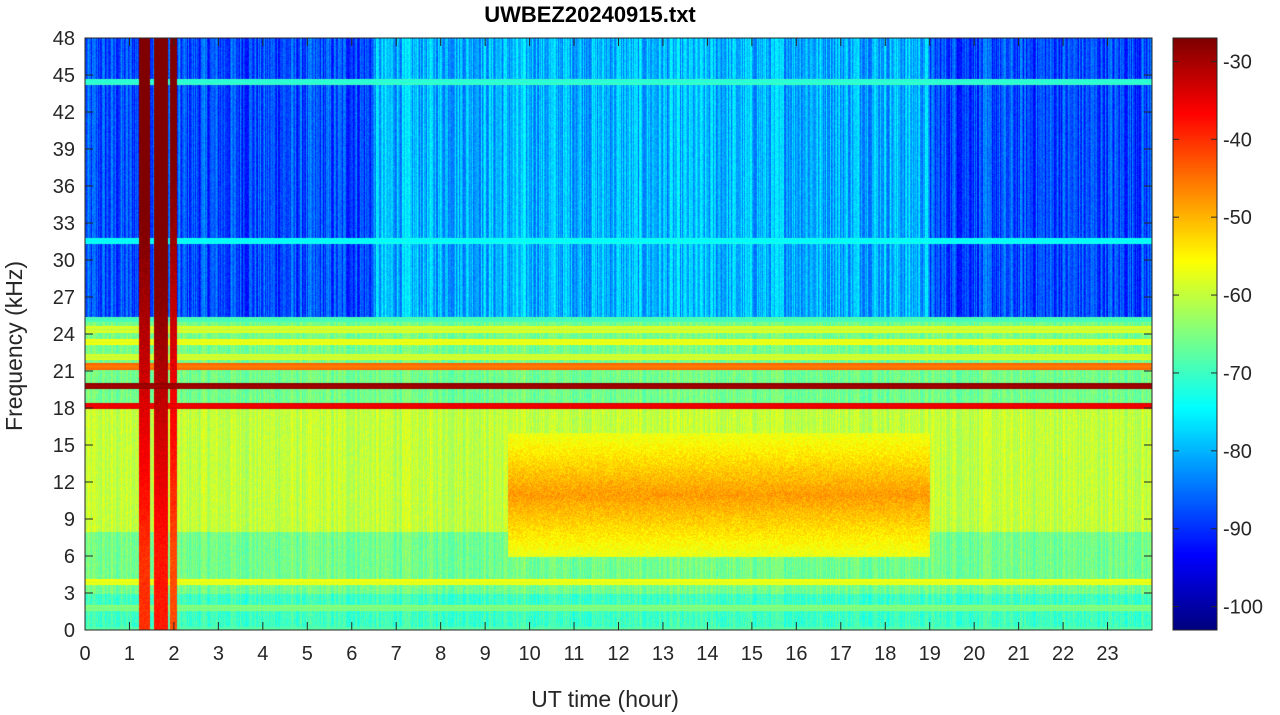 This screenshot has height=715, width=1280. I want to click on colorbar-gradient, so click(1195, 334).